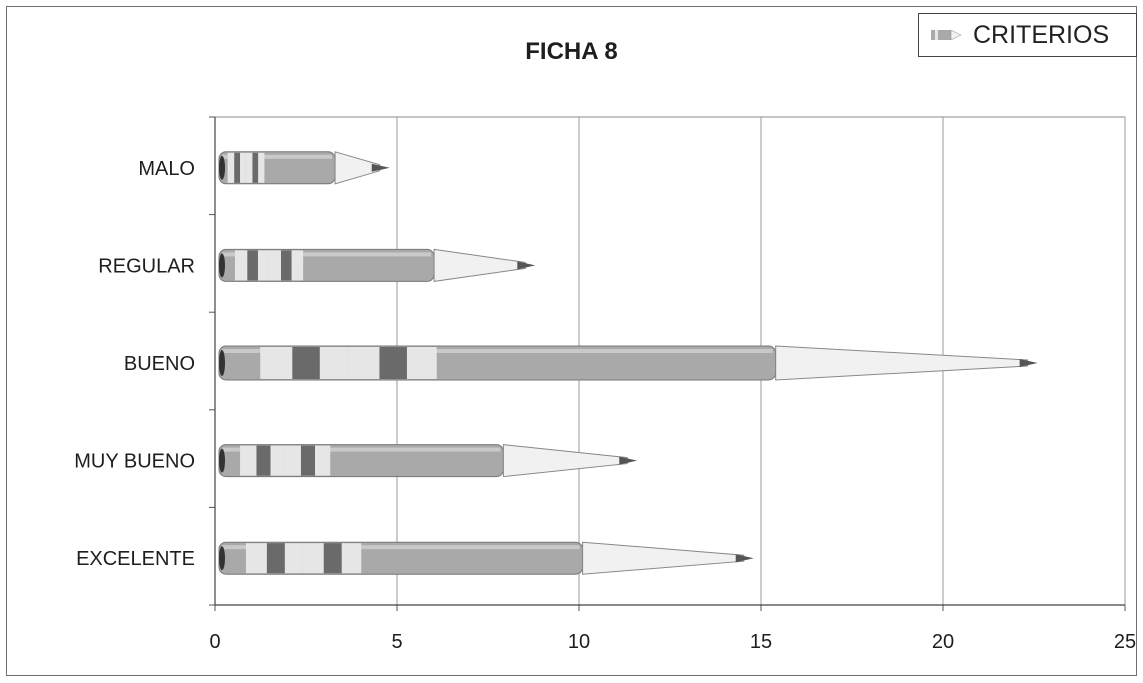 This screenshot has width=1143, height=683. Describe the element at coordinates (1125, 642) in the screenshot. I see `x-tick-label: 25` at that location.